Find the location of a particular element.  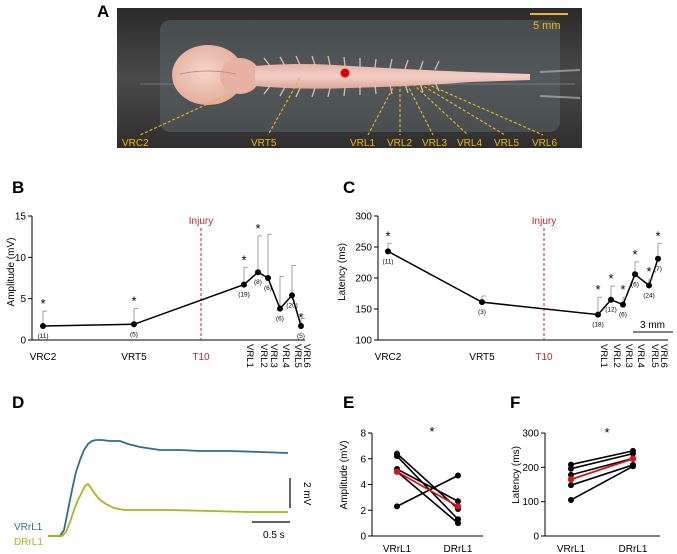

b-n-label: (6) is located at coordinates (280, 319).